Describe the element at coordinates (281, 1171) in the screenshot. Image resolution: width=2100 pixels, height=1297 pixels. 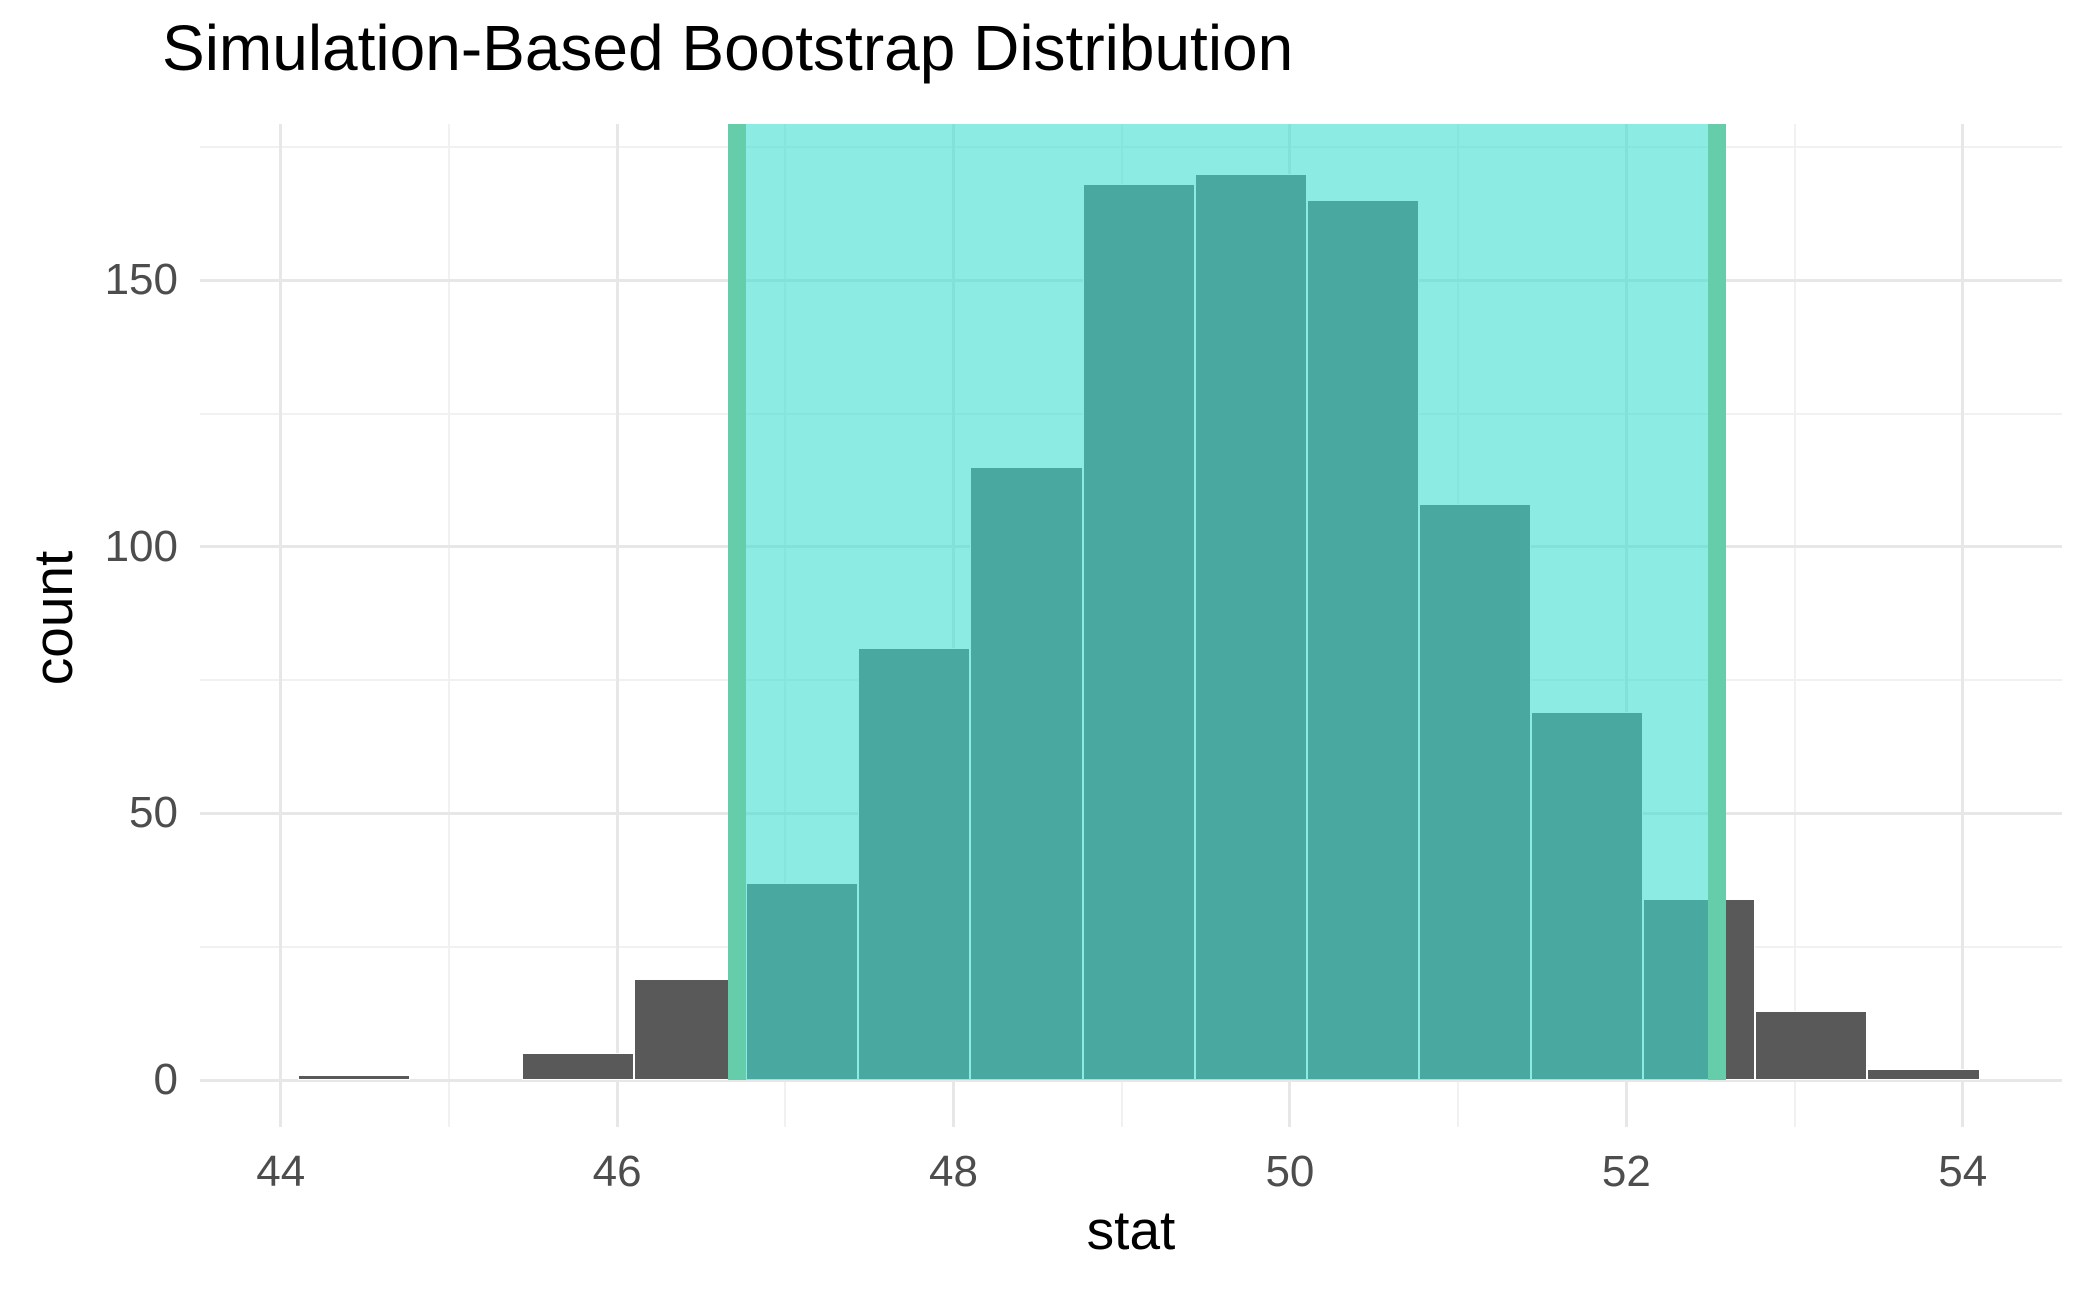
I see `x-tick-label-44: 44` at that location.